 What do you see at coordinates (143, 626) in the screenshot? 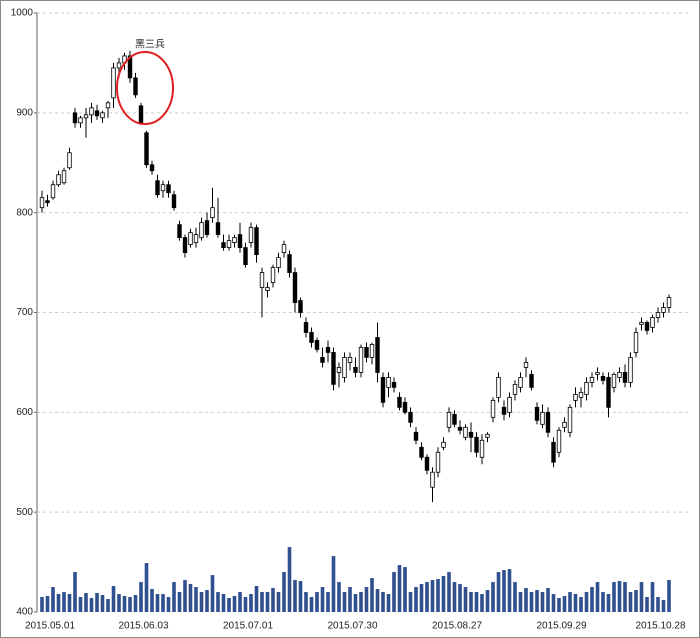
I see `x-tick-label: 2015.06.03` at bounding box center [143, 626].